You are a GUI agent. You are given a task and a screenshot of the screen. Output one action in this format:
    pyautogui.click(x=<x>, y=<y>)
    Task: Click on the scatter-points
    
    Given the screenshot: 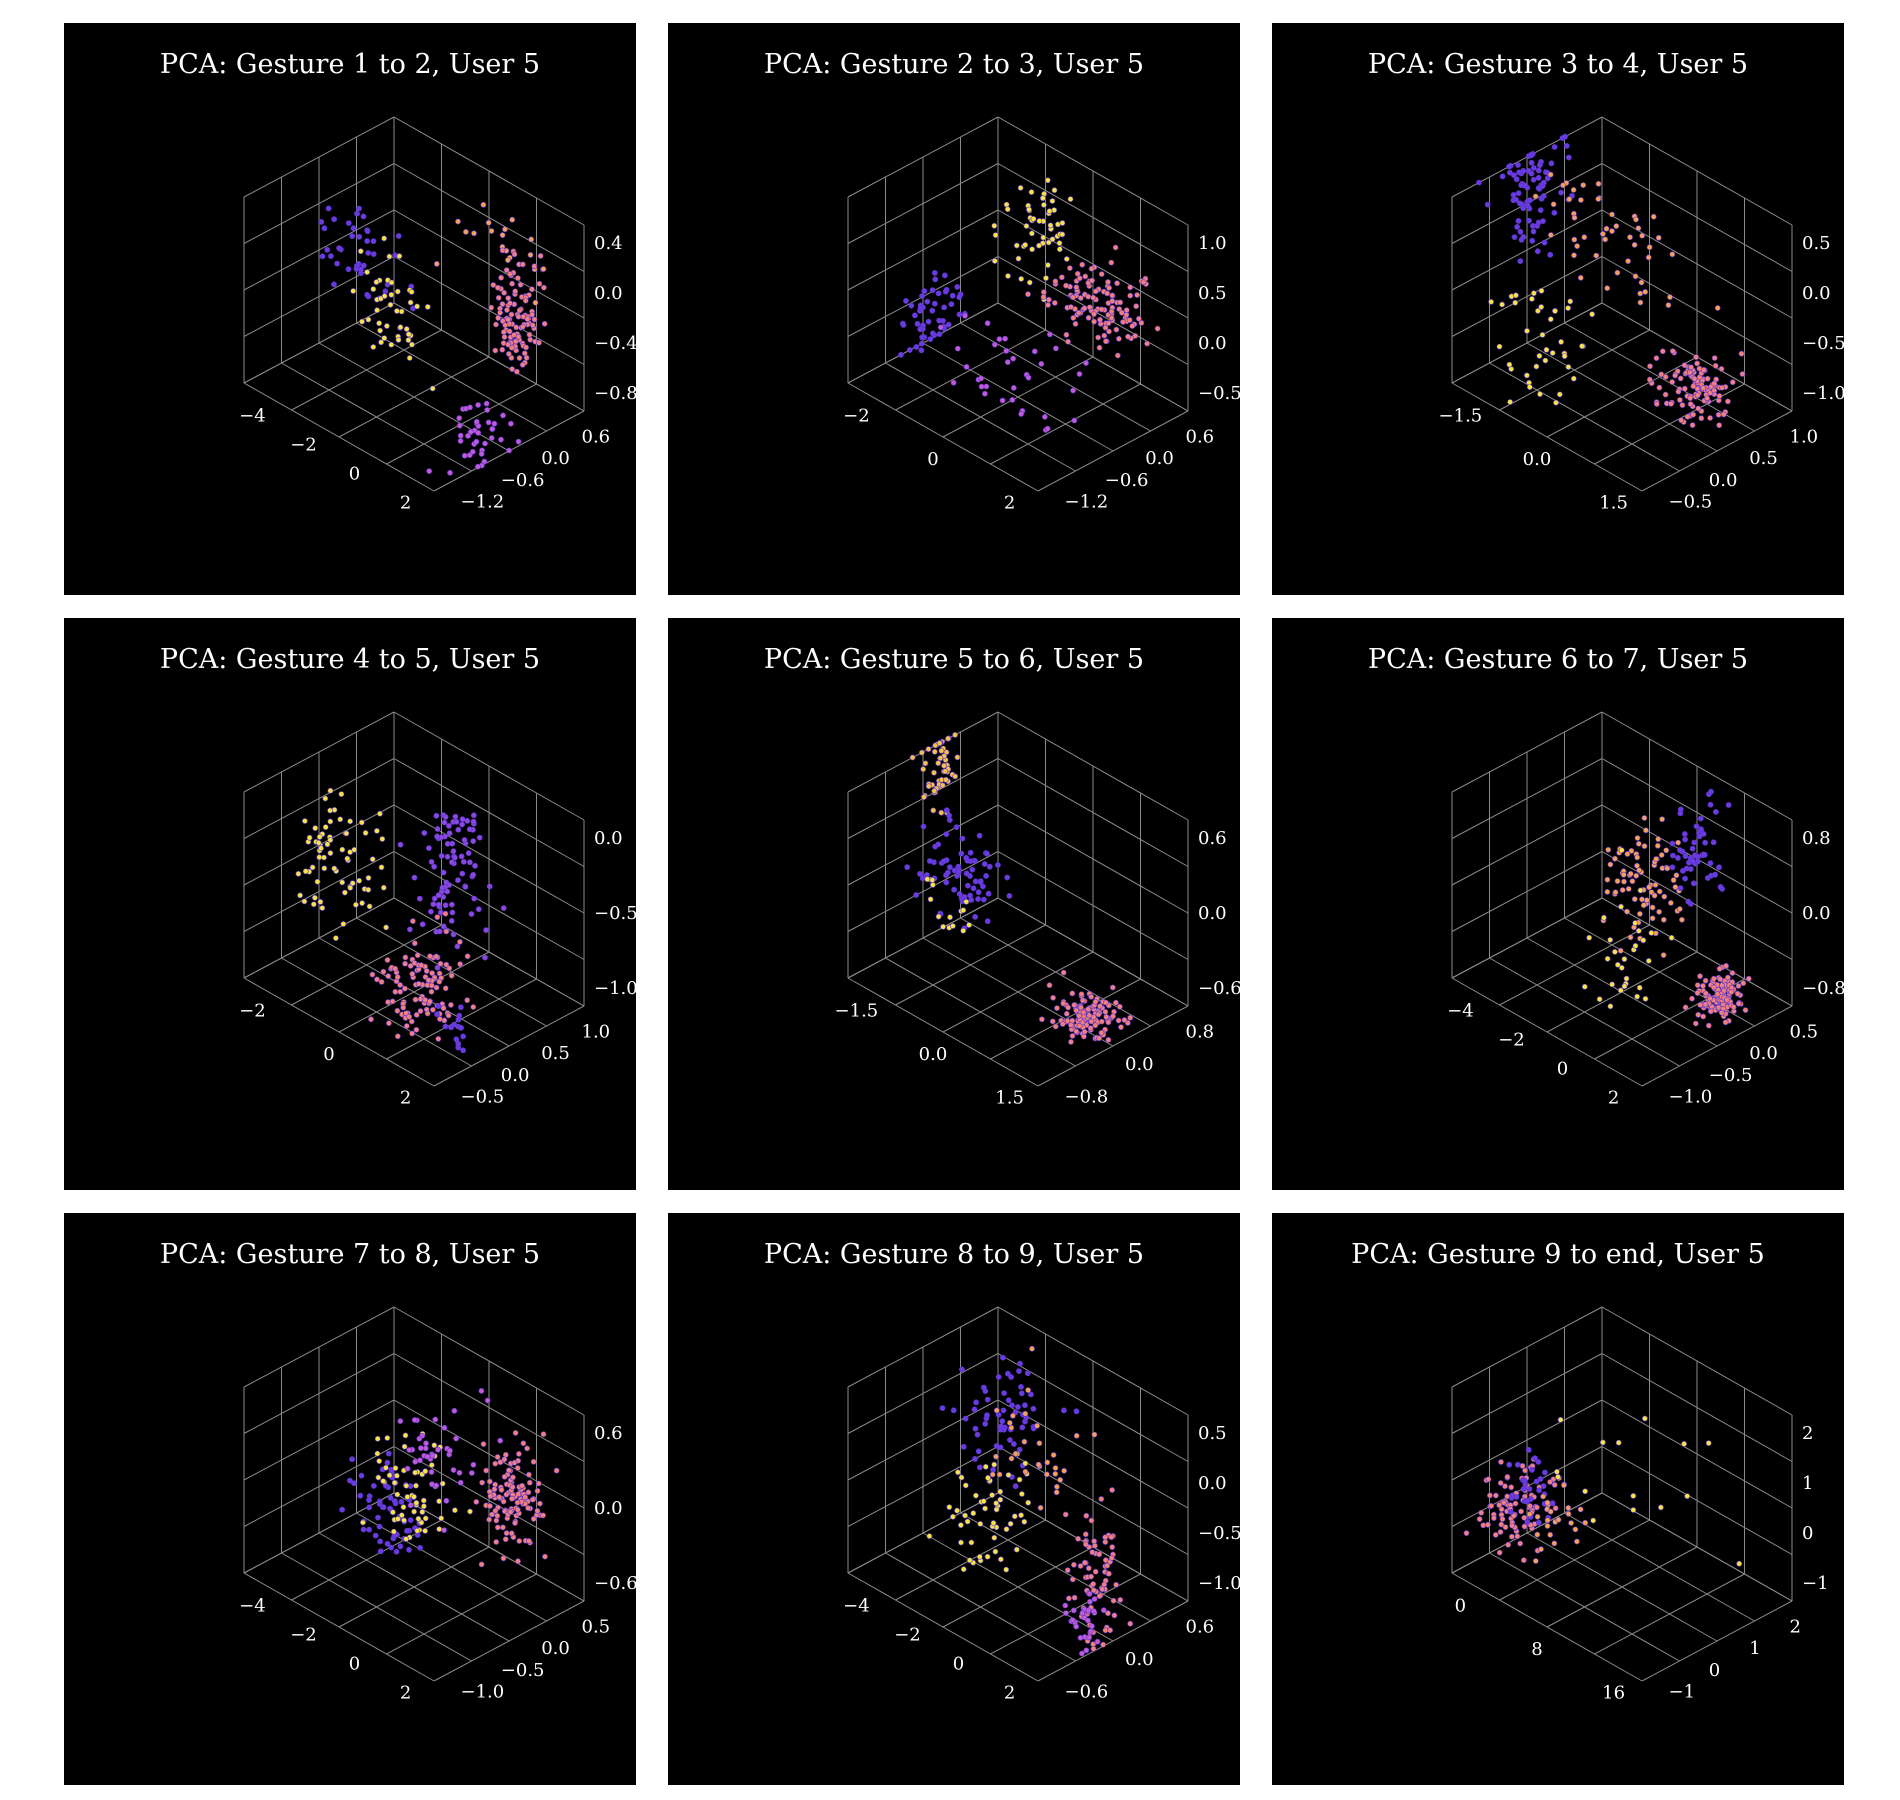 What is the action you would take?
    pyautogui.click(x=1019, y=888)
    